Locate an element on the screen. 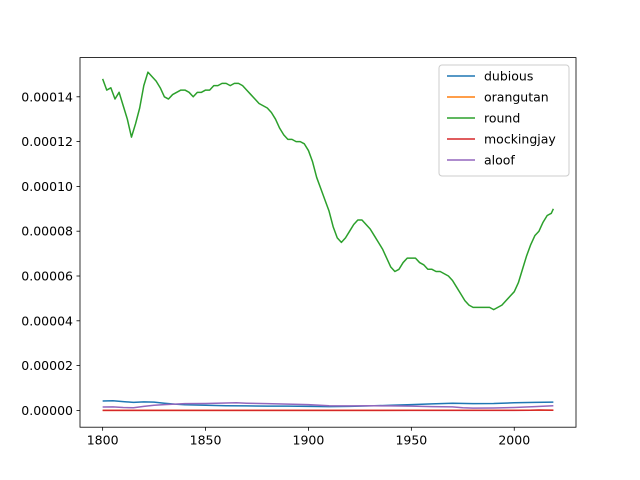  x-tick-label: 1850 is located at coordinates (206, 440).